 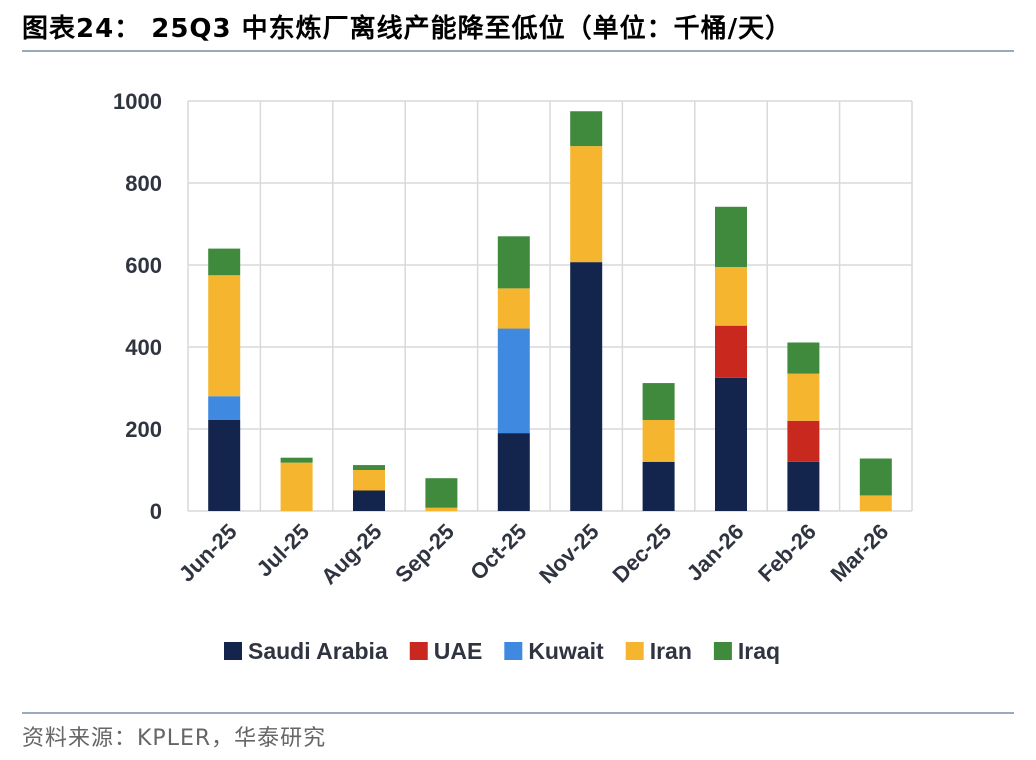 I want to click on source-note: 资料来源：KPLER，华泰研究, so click(x=174, y=738).